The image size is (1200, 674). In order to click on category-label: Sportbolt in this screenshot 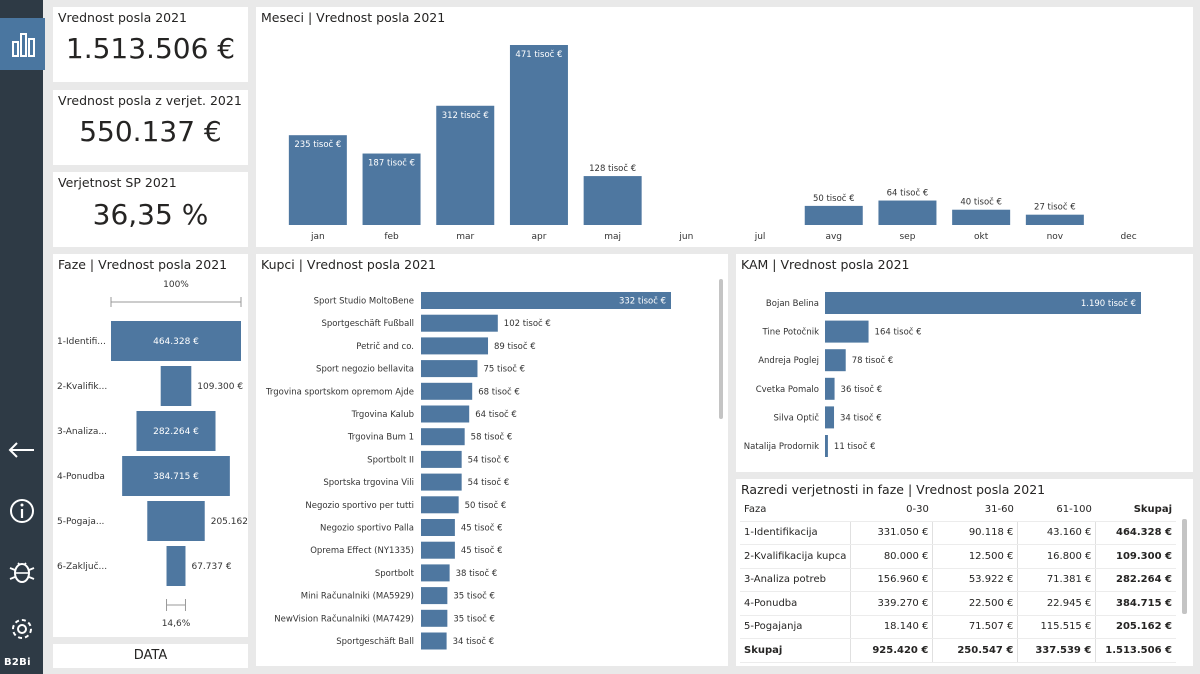, I will do `click(395, 574)`.